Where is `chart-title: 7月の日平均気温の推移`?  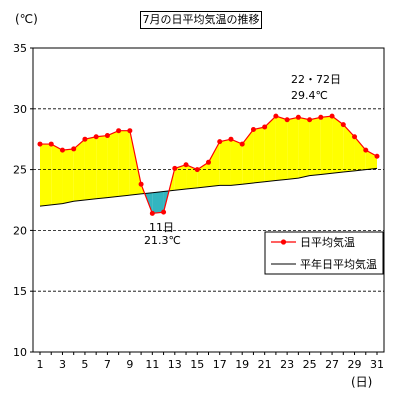 chart-title: 7月の日平均気温の推移 is located at coordinates (201, 20).